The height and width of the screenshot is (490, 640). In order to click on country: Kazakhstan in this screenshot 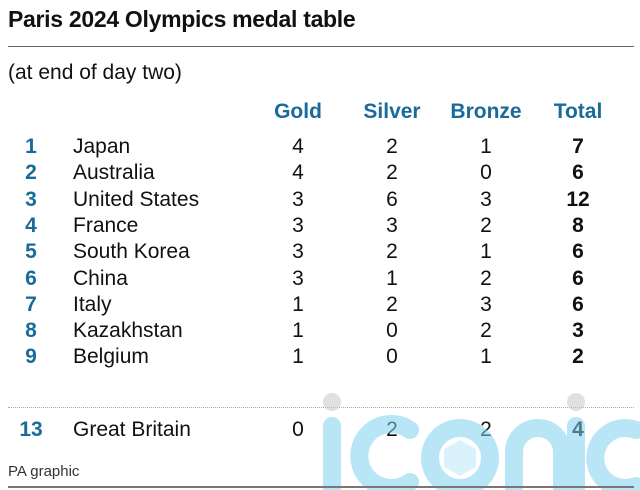, I will do `click(128, 331)`.